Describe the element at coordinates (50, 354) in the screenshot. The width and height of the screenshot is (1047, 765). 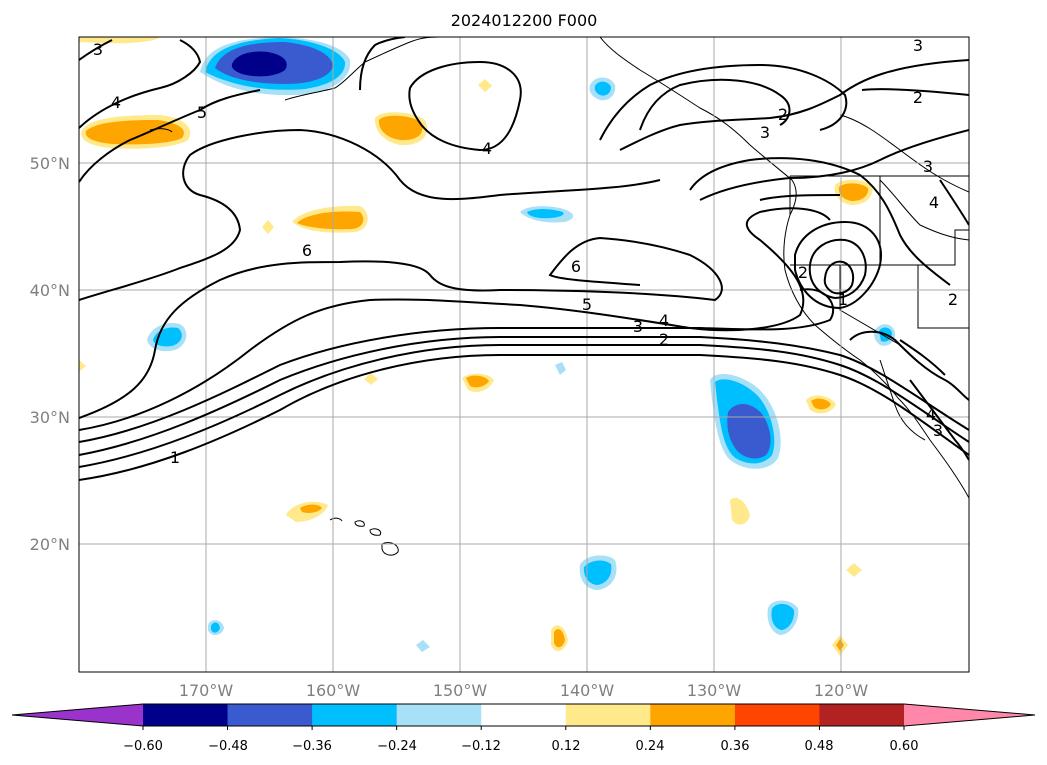
I see `latitude-labels: 50°N 40°N 30°N 20°N` at that location.